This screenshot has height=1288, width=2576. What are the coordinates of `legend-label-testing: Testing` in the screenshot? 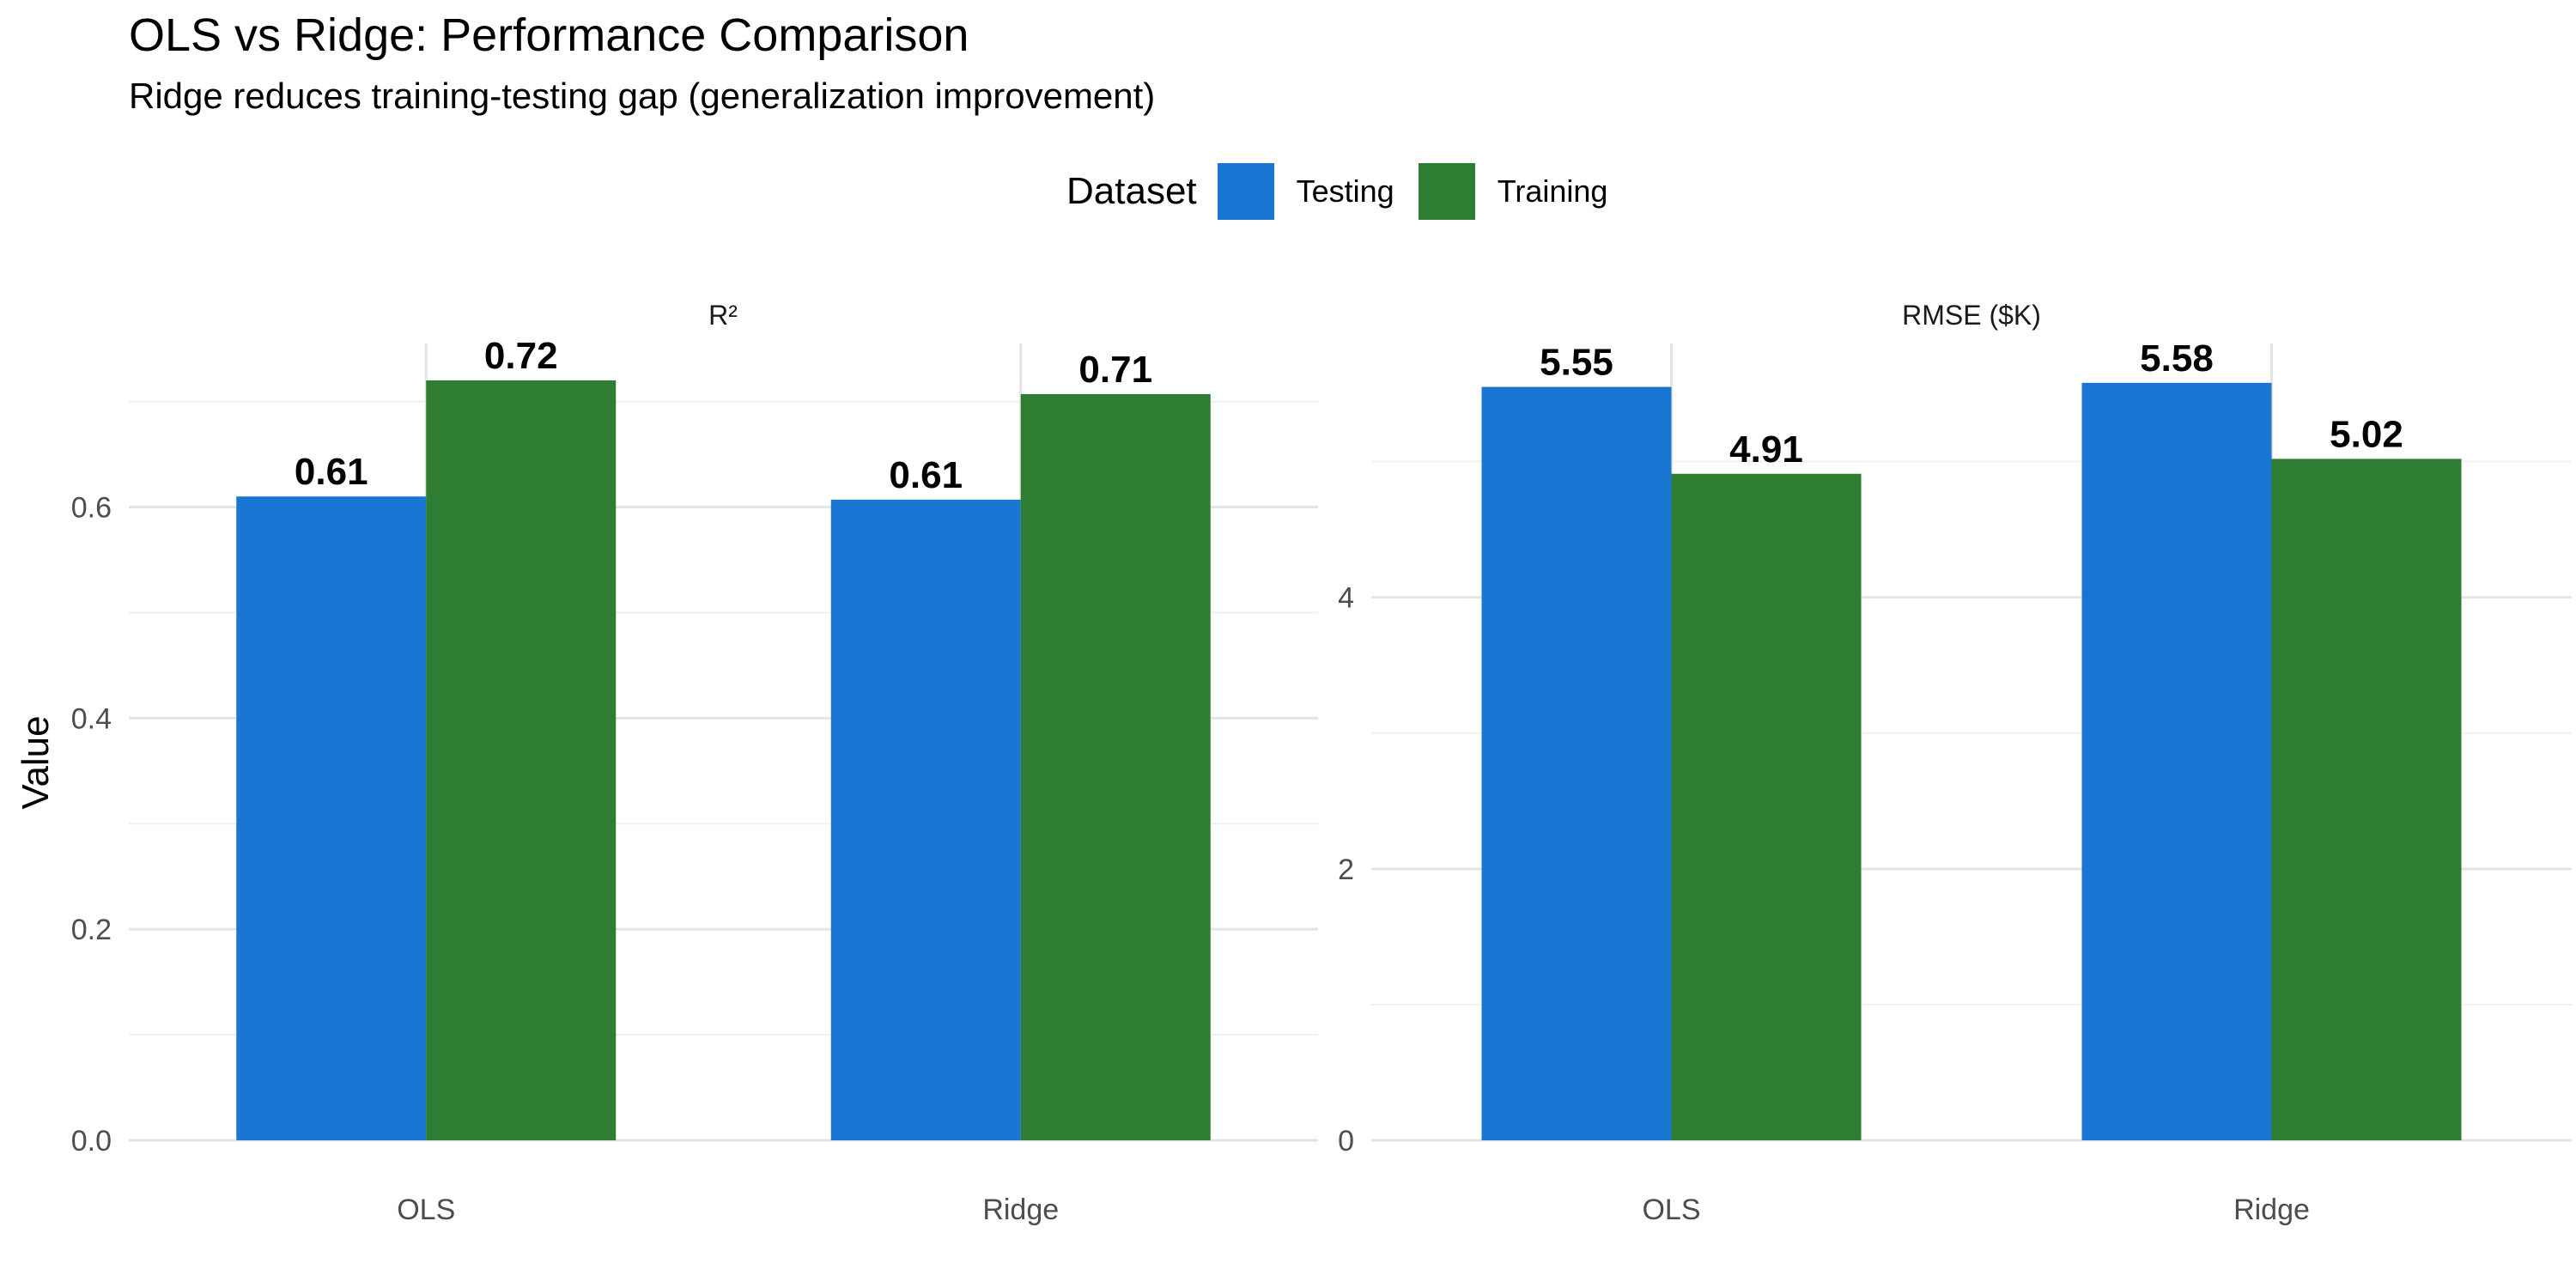 It's located at (1345, 191).